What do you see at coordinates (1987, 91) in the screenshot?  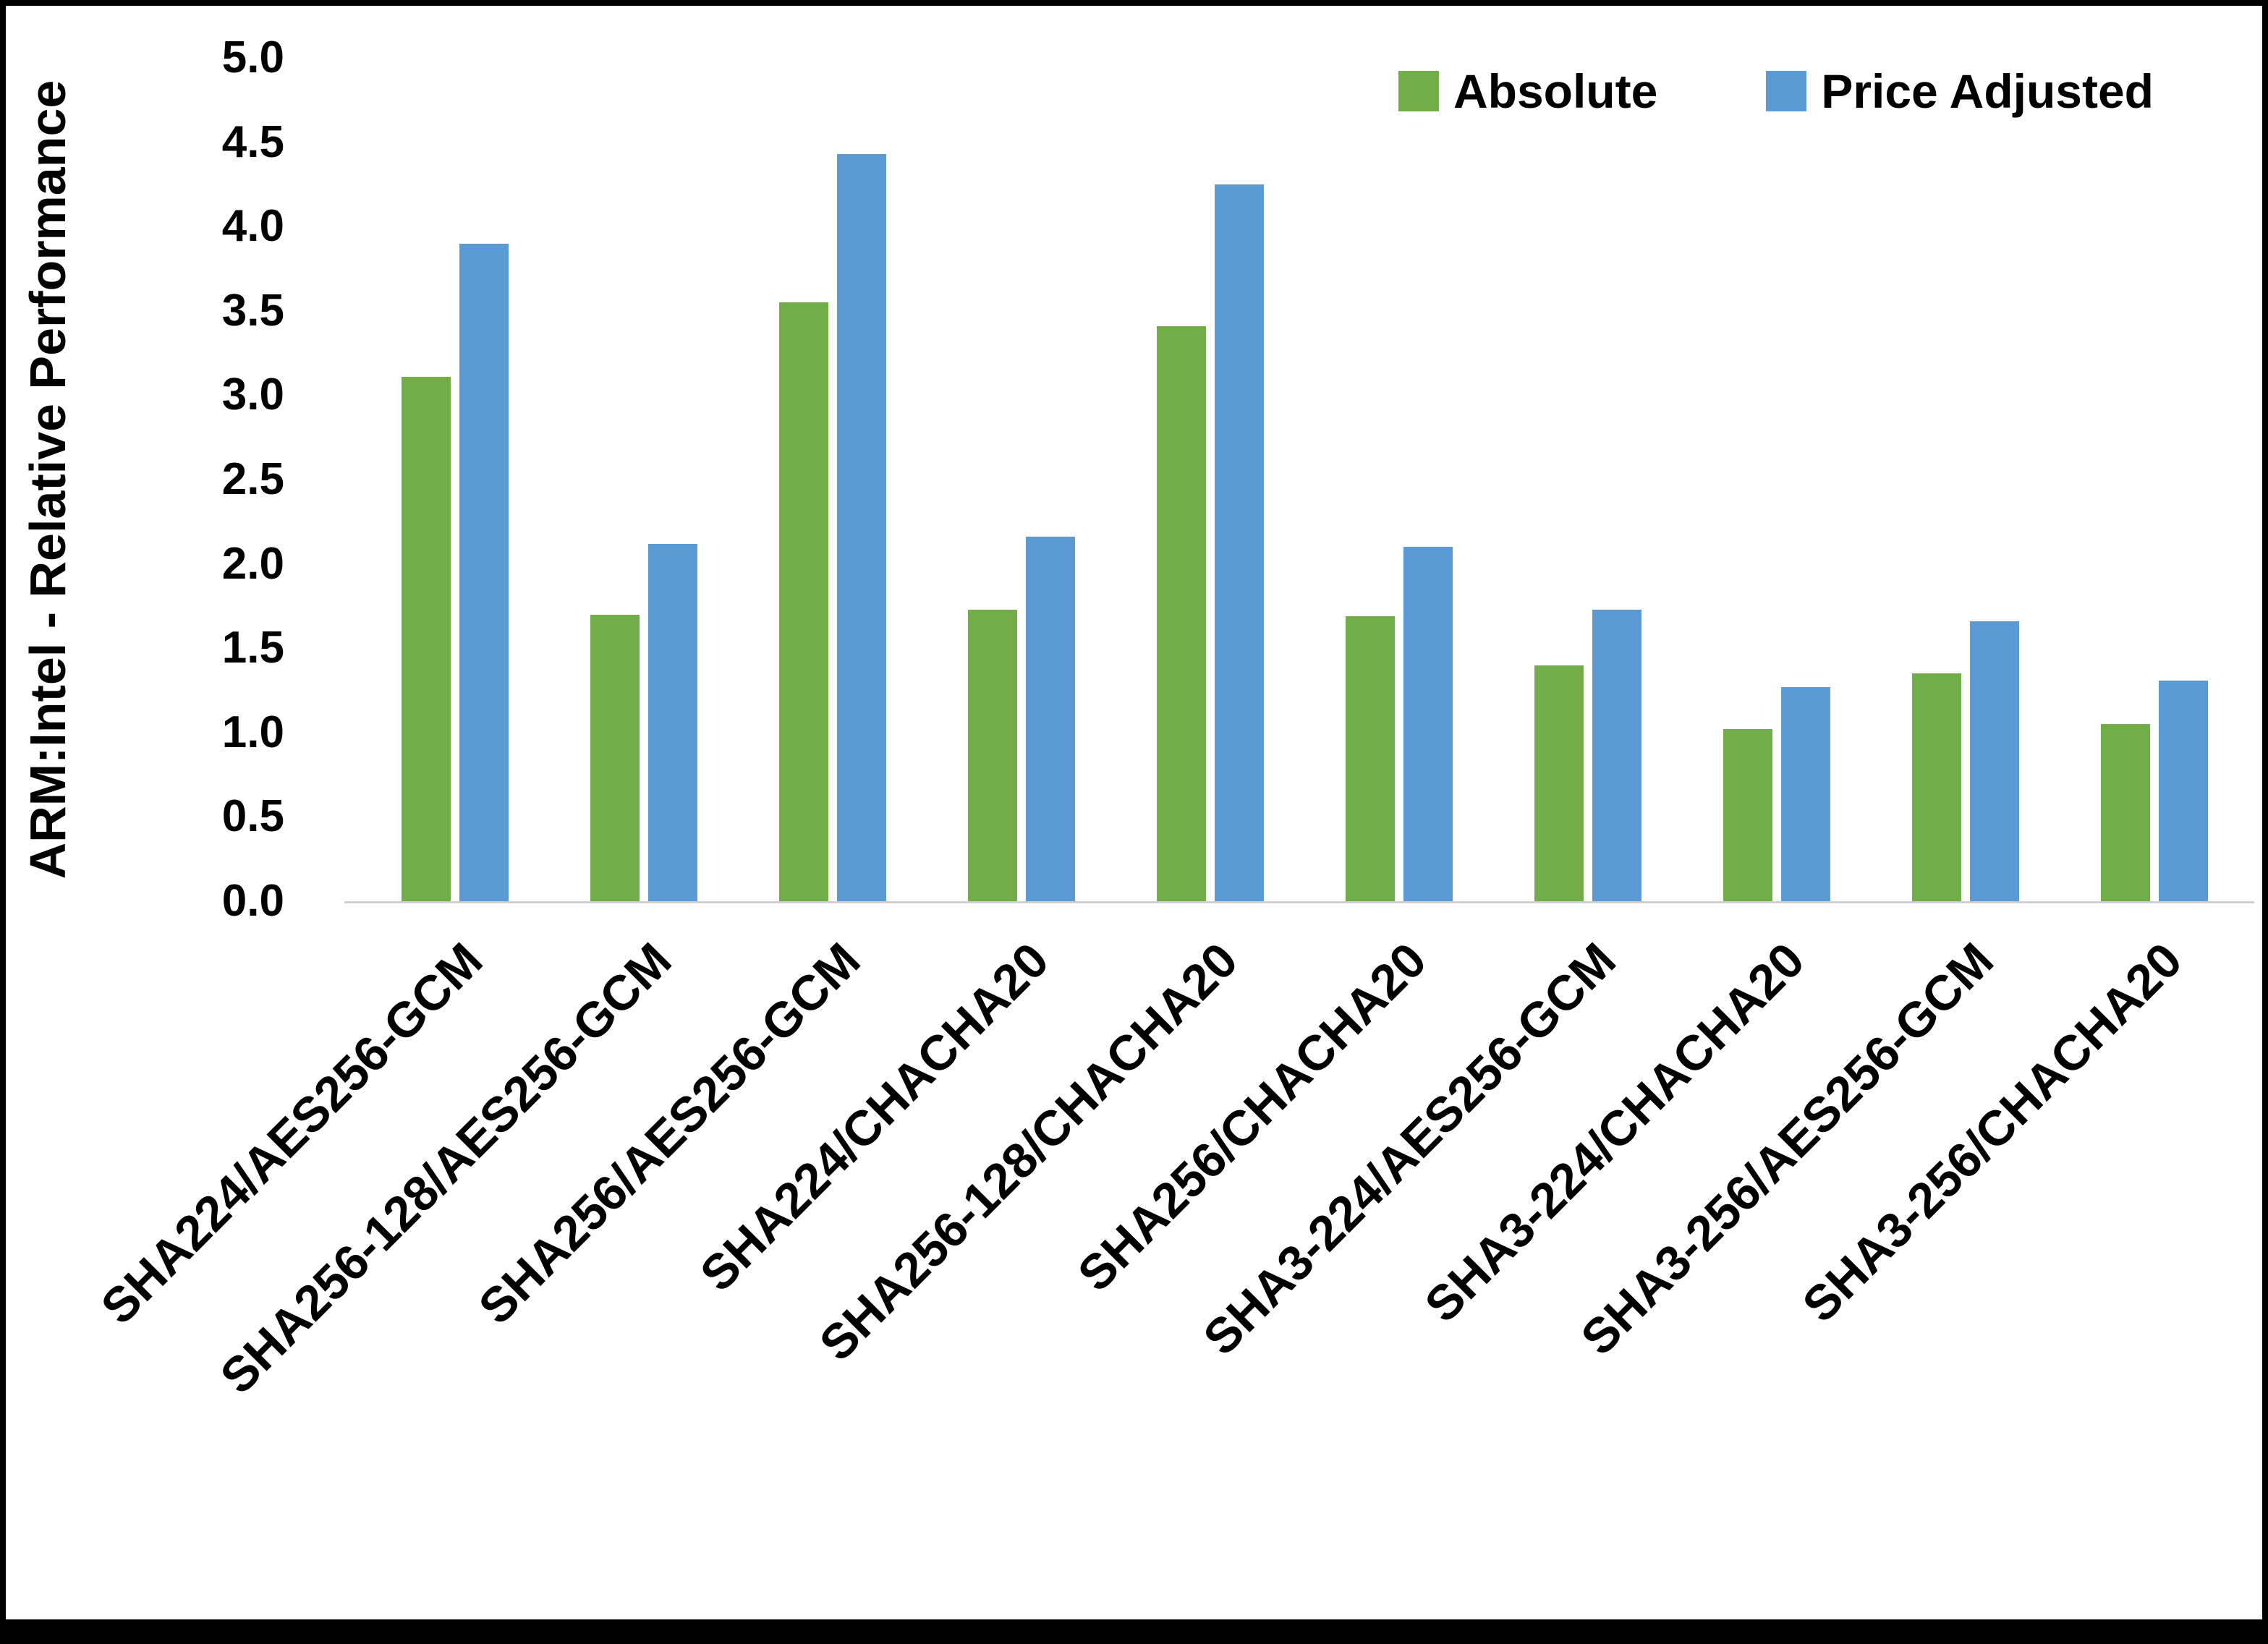 I see `legend-label-price-adjusted: Price Adjusted` at bounding box center [1987, 91].